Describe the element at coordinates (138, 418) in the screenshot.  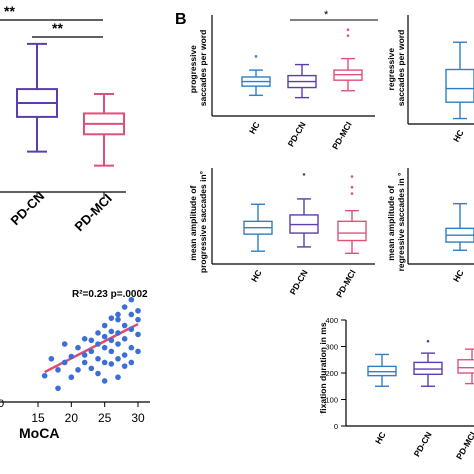
I see `scatter-xtick-label: 30` at that location.